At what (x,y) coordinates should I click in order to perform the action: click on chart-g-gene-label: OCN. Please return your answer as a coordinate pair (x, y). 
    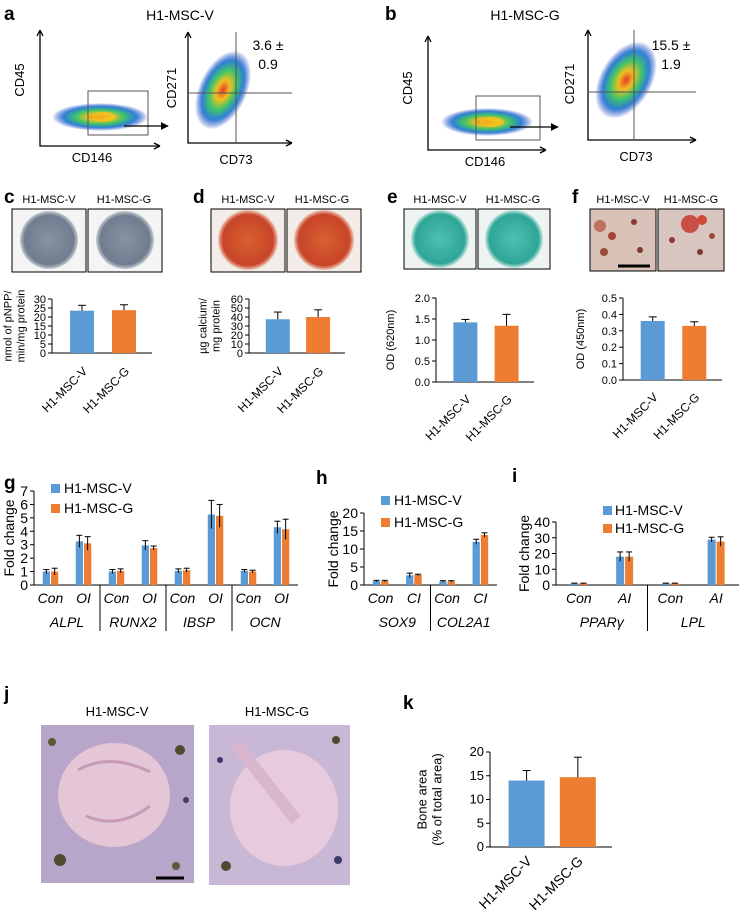
    Looking at the image, I should click on (265, 622).